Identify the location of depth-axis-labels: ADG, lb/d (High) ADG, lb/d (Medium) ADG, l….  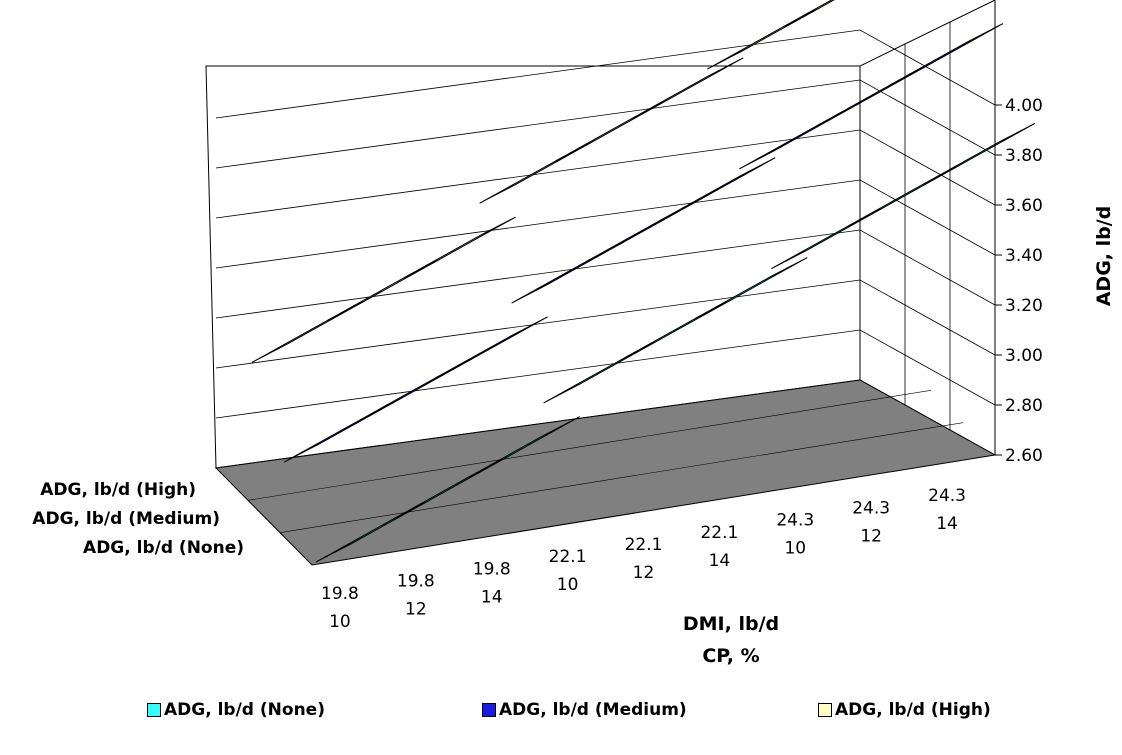
(138, 519).